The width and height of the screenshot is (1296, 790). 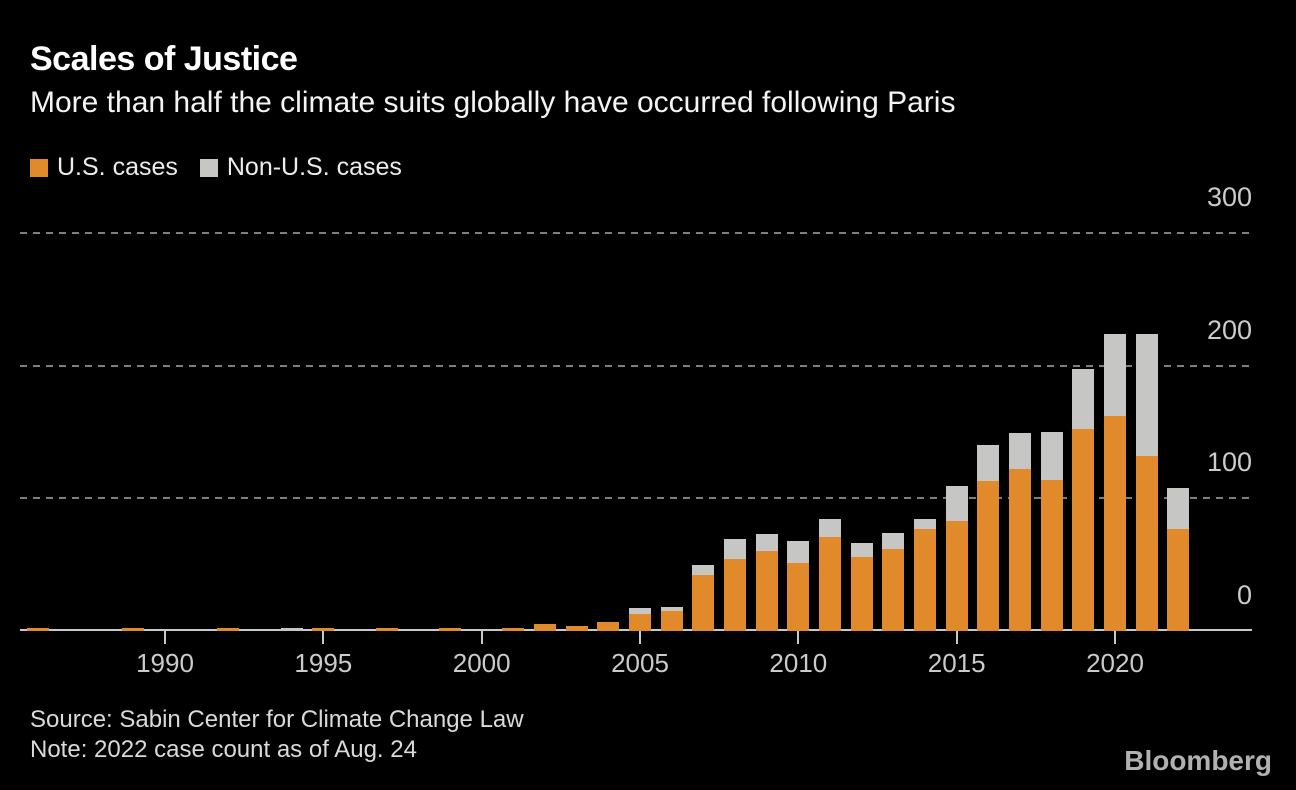 What do you see at coordinates (386, 629) in the screenshot?
I see `bar-1997-us-segment` at bounding box center [386, 629].